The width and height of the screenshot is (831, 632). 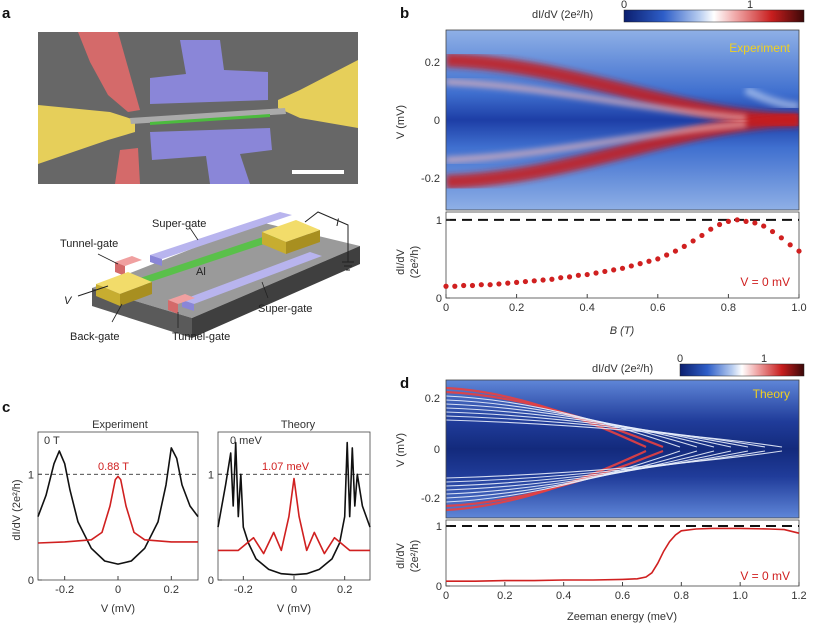 I want to click on map-b-ytick: -0.2, so click(x=430, y=179).